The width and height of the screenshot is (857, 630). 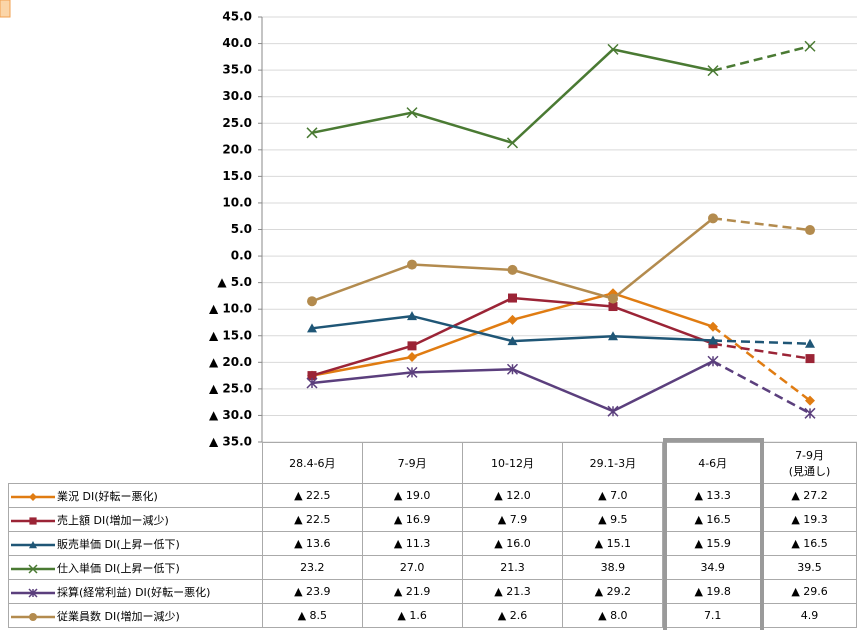 I want to click on y-tick-label: ▲ 20.0, so click(x=230, y=362).